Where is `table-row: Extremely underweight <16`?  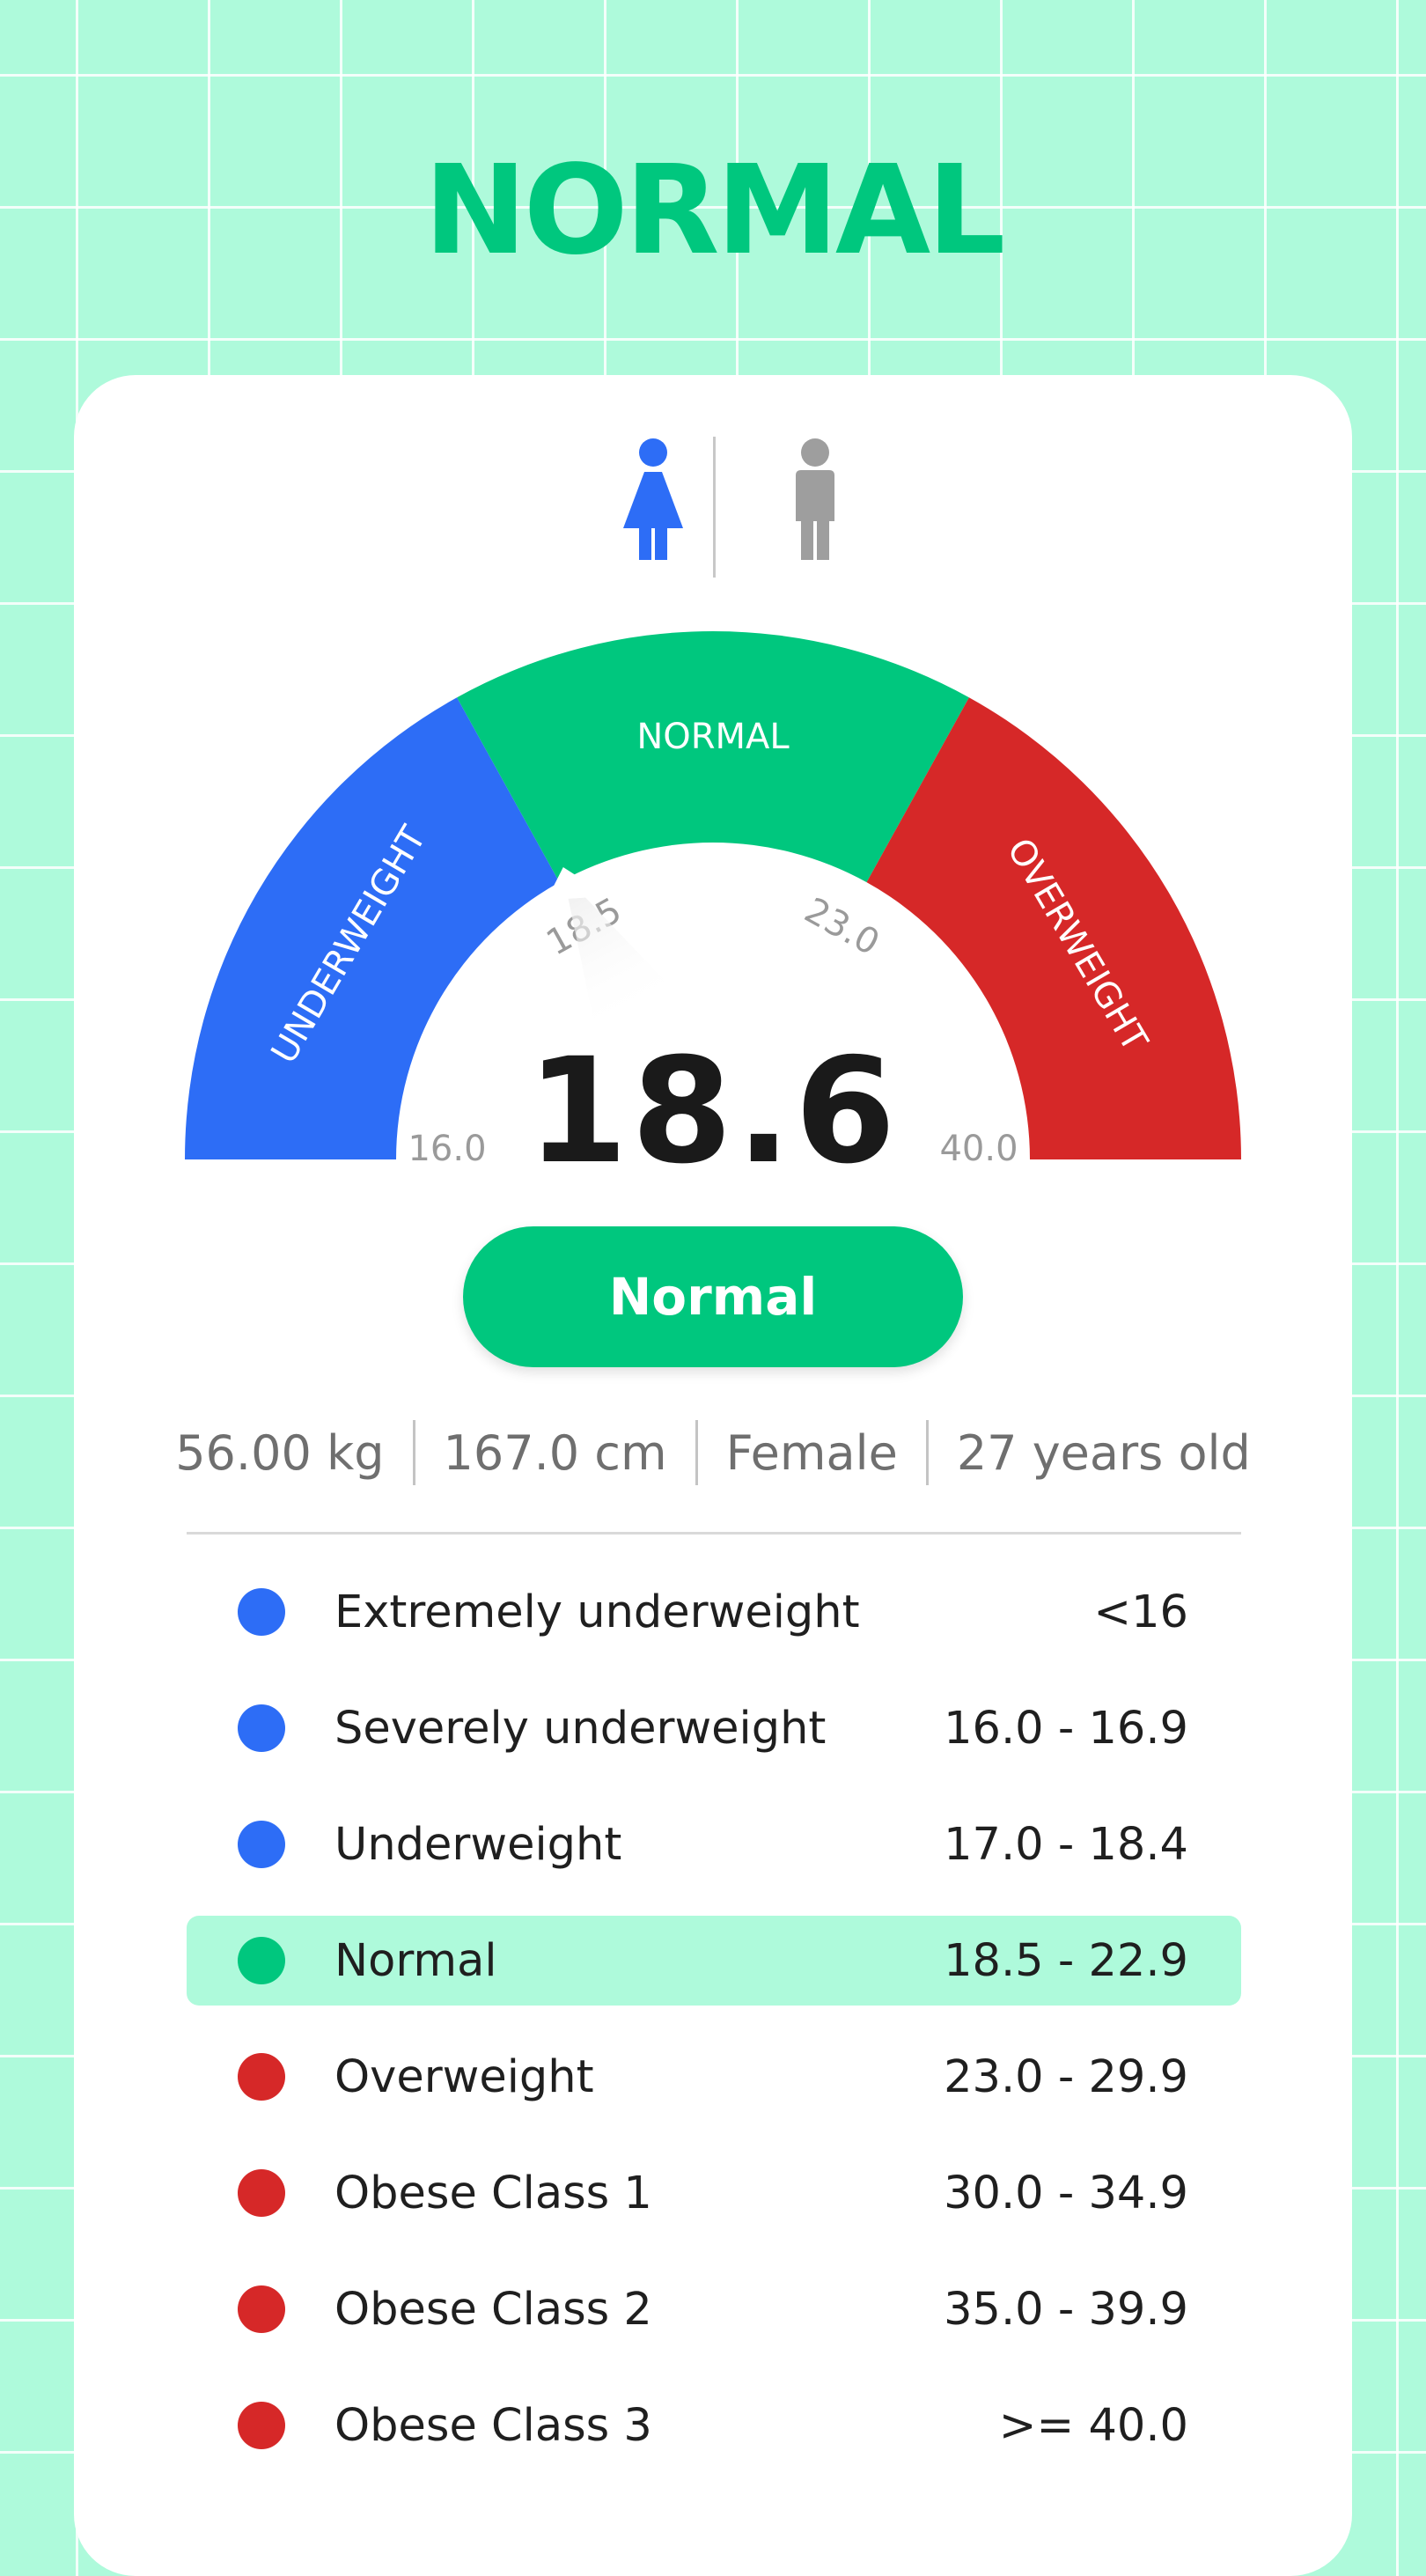 table-row: Extremely underweight <16 is located at coordinates (714, 1612).